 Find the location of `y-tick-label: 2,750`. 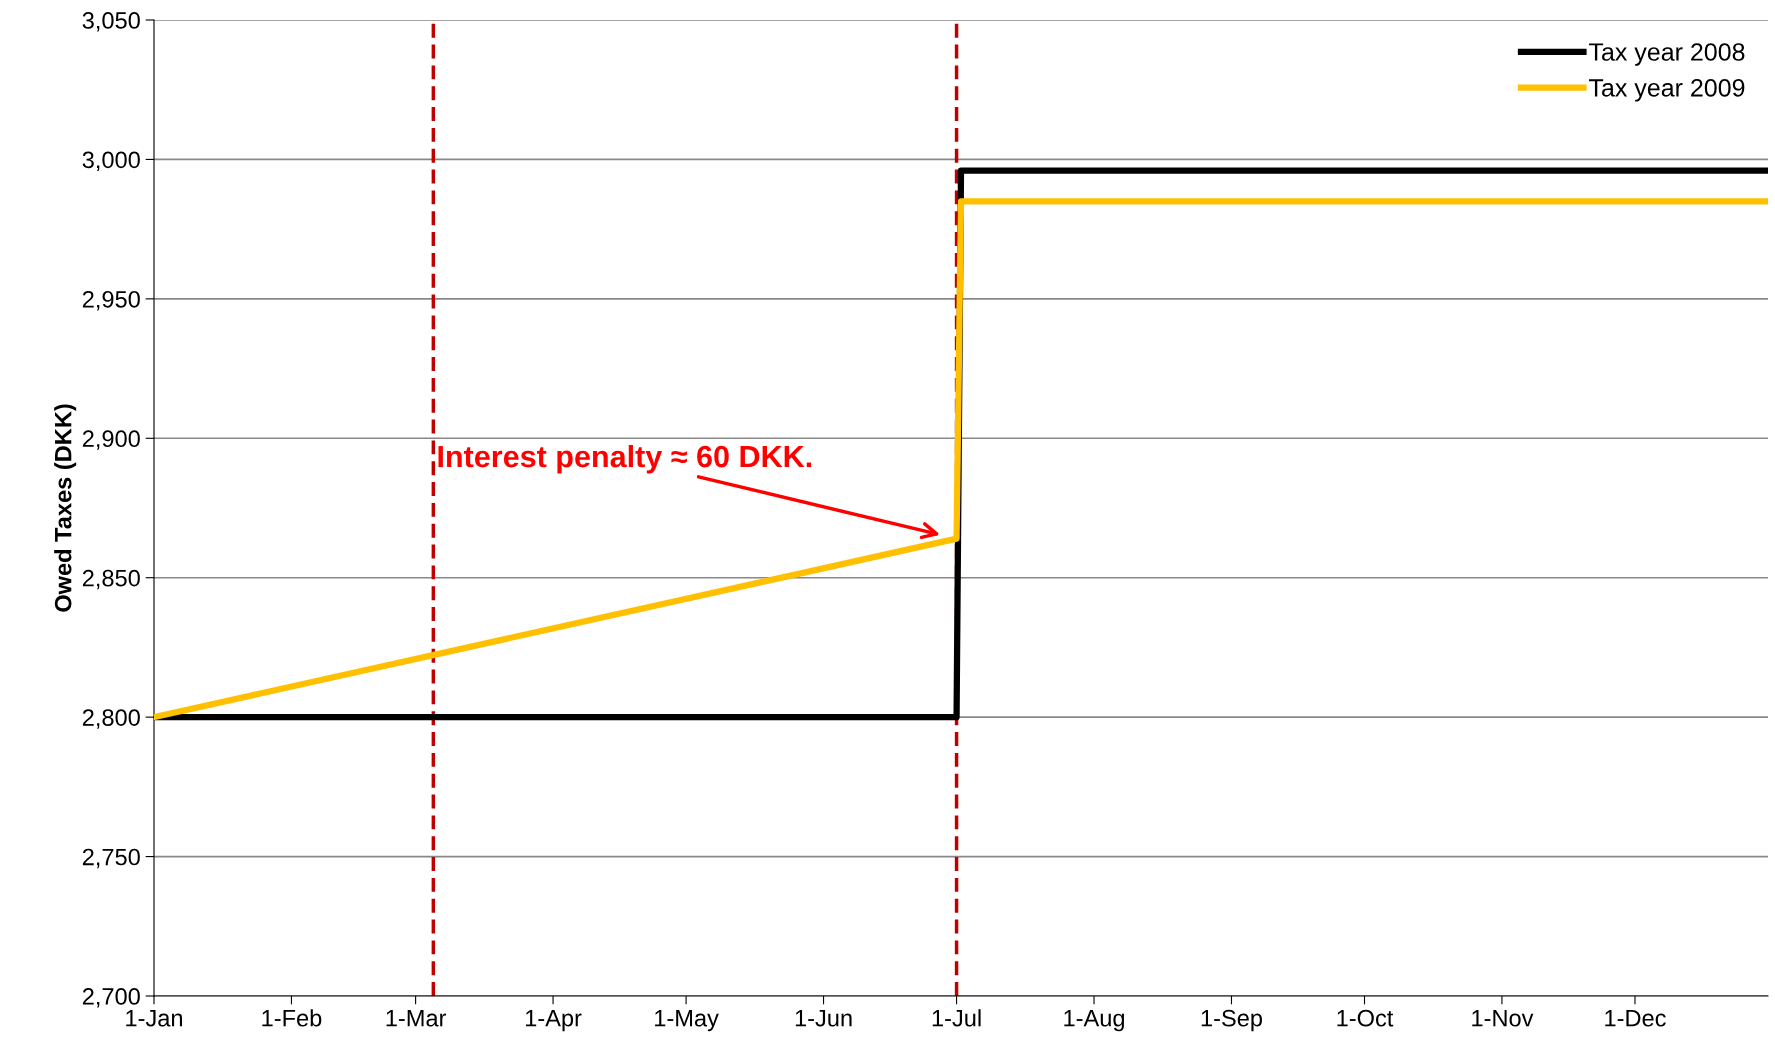

y-tick-label: 2,750 is located at coordinates (111, 858).